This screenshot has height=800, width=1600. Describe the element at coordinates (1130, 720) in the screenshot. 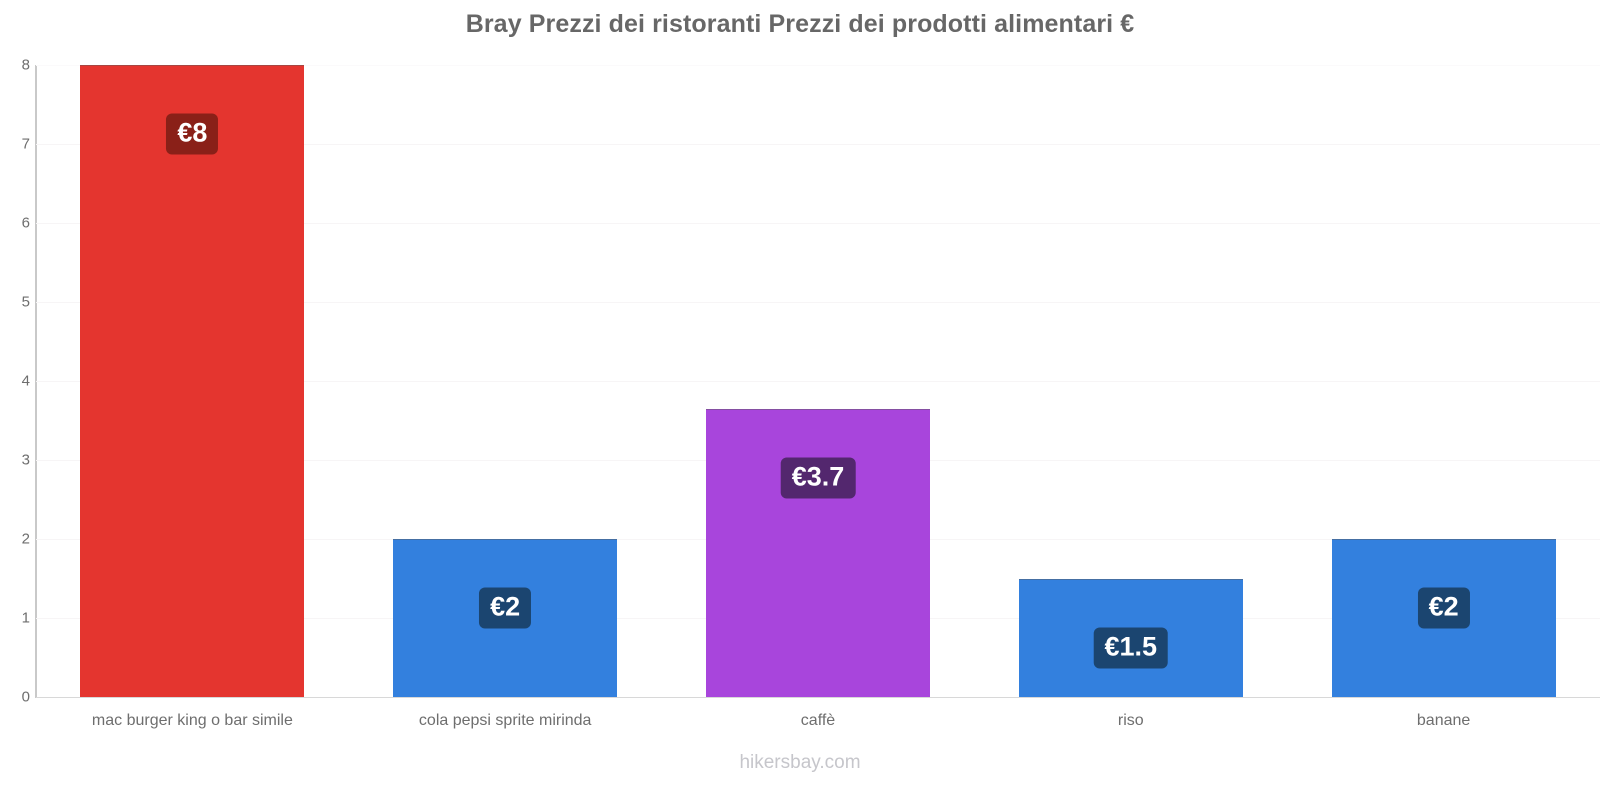

I see `x-axis-category-label: riso` at that location.